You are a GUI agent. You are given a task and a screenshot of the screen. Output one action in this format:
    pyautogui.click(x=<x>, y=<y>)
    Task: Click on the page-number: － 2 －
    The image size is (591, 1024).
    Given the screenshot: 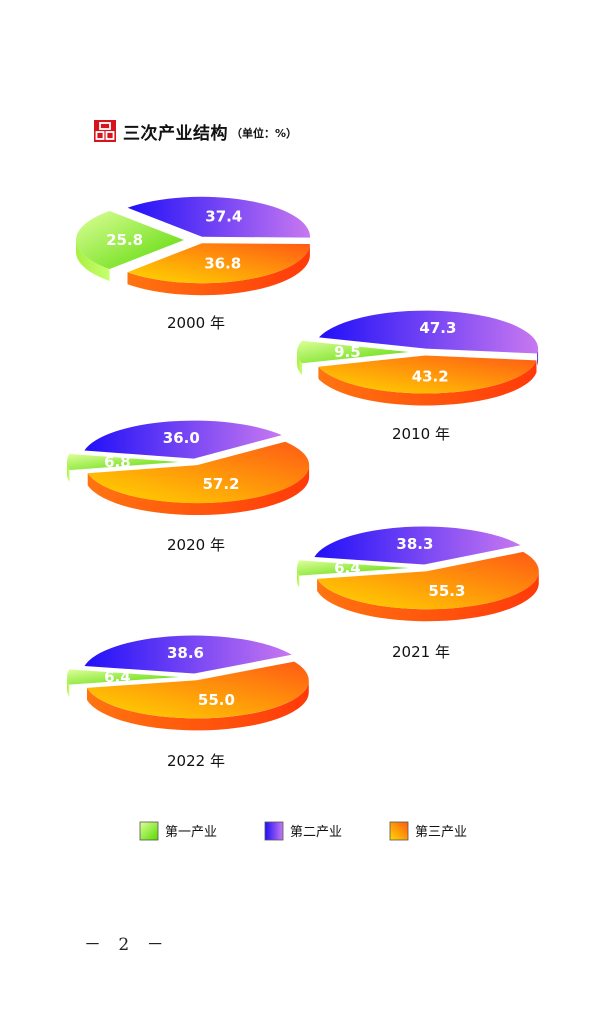 What is the action you would take?
    pyautogui.click(x=127, y=945)
    